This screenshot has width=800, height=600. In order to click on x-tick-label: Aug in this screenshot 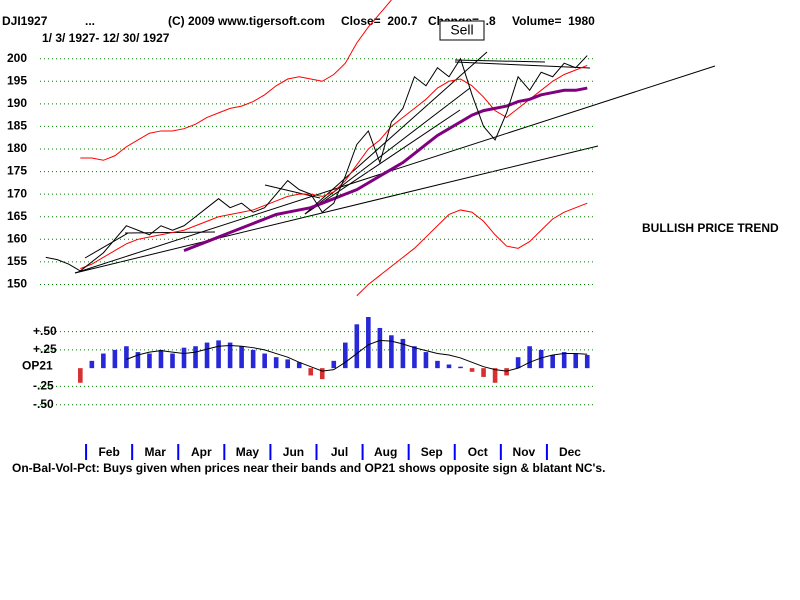, I will do `click(385, 452)`.